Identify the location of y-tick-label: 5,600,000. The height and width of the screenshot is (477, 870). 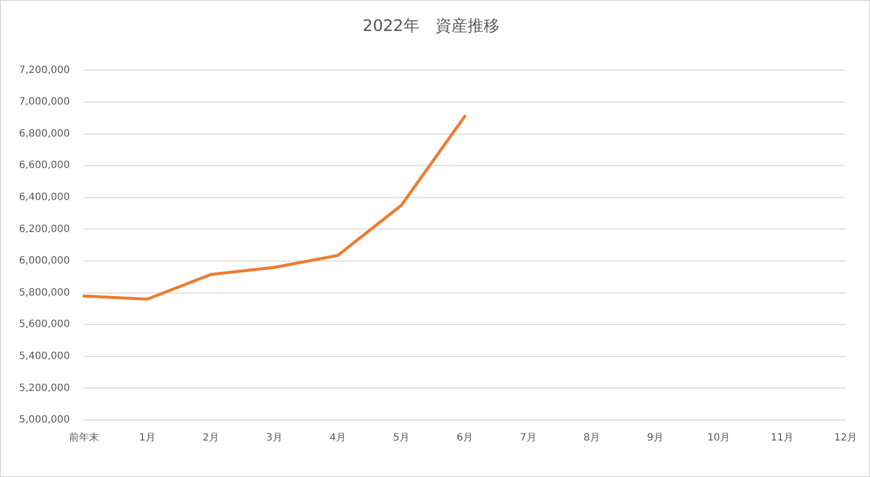
(44, 324).